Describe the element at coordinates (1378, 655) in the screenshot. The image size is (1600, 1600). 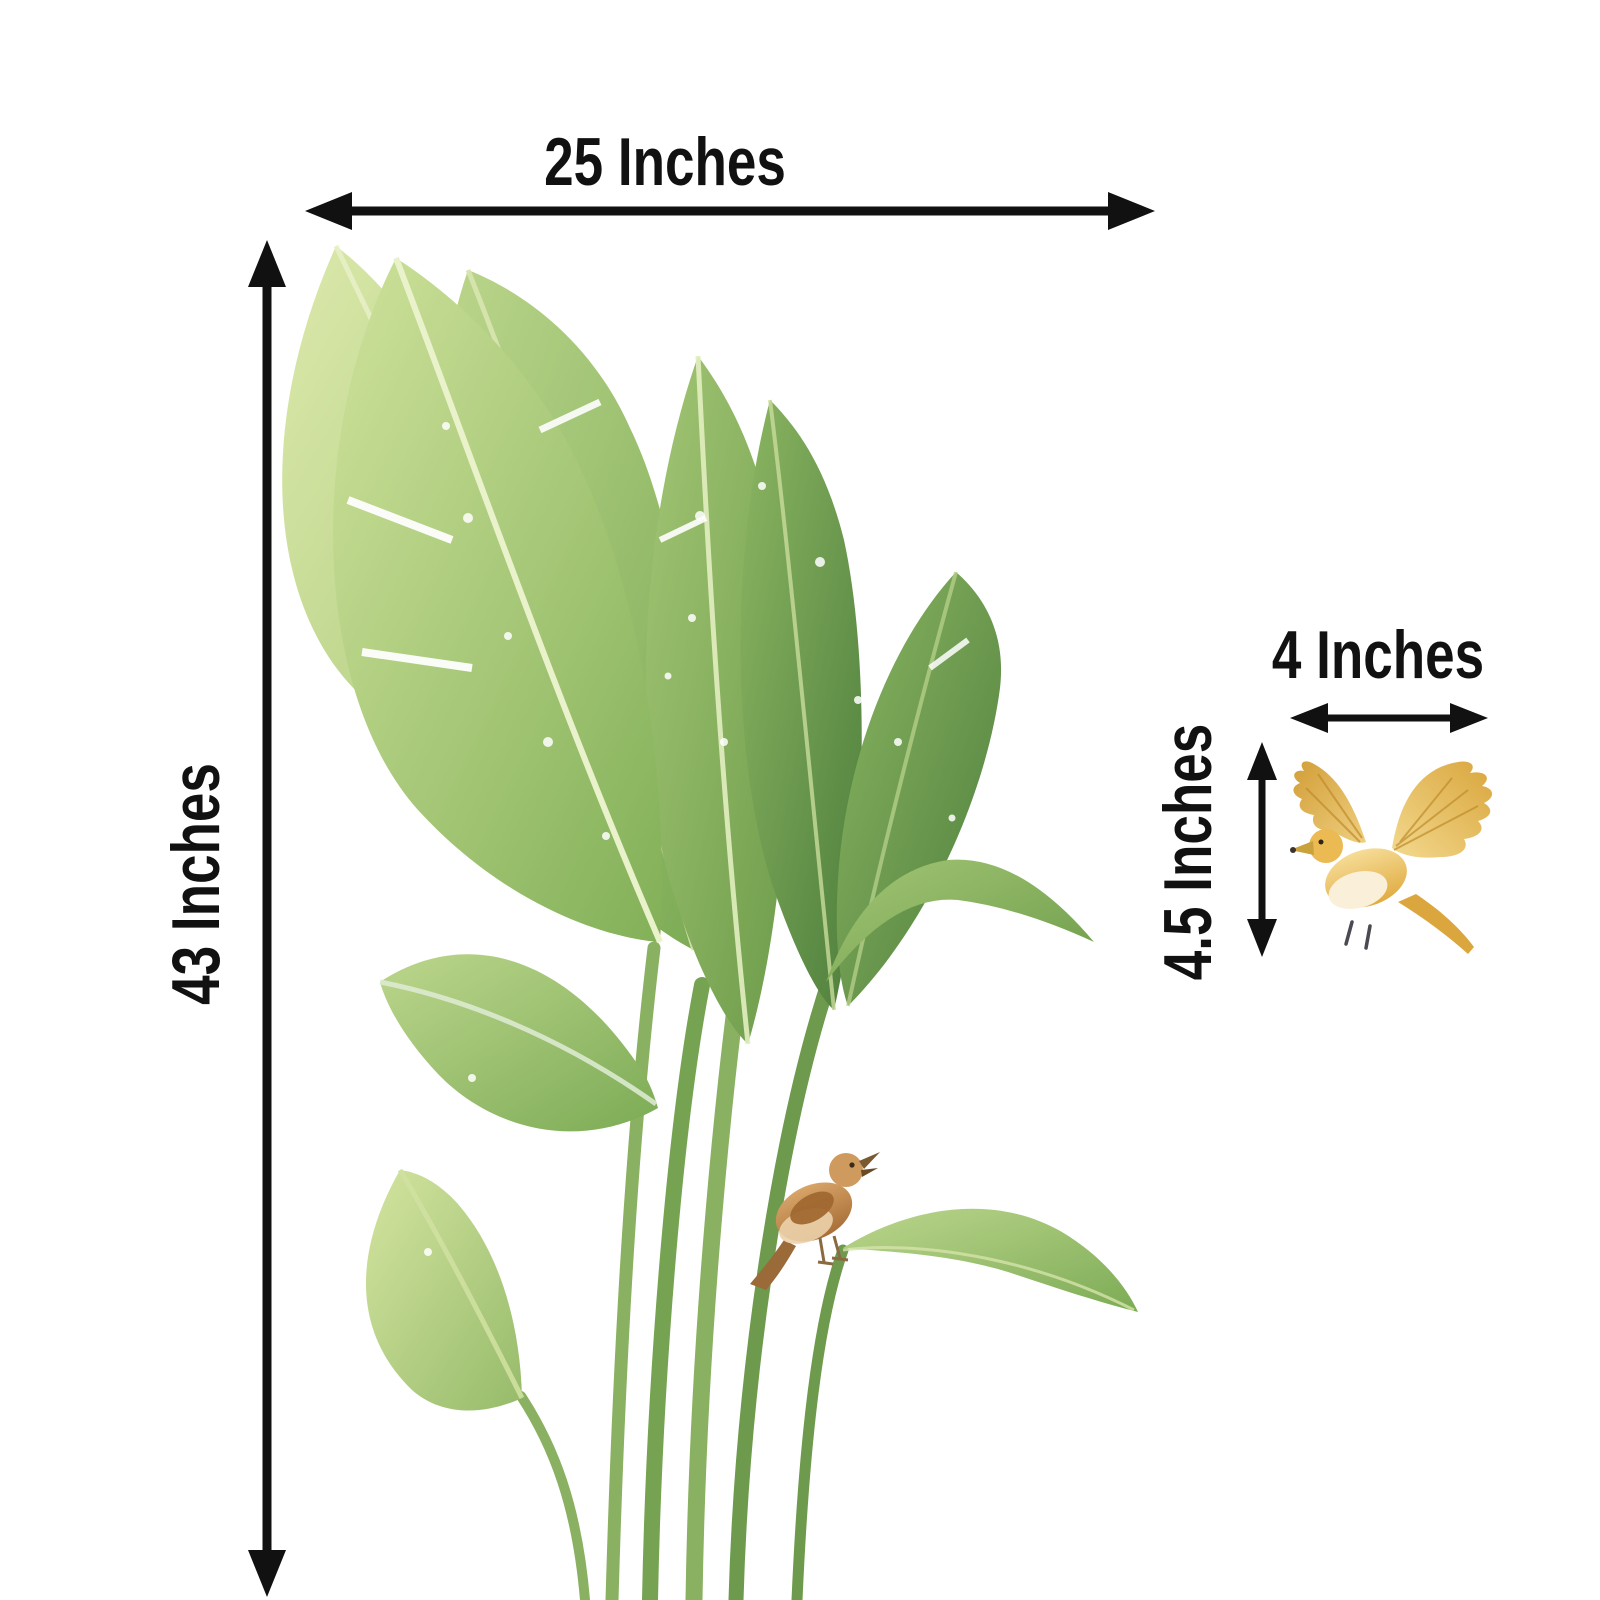
I see `flying-bird-width-label: 4 Inches` at that location.